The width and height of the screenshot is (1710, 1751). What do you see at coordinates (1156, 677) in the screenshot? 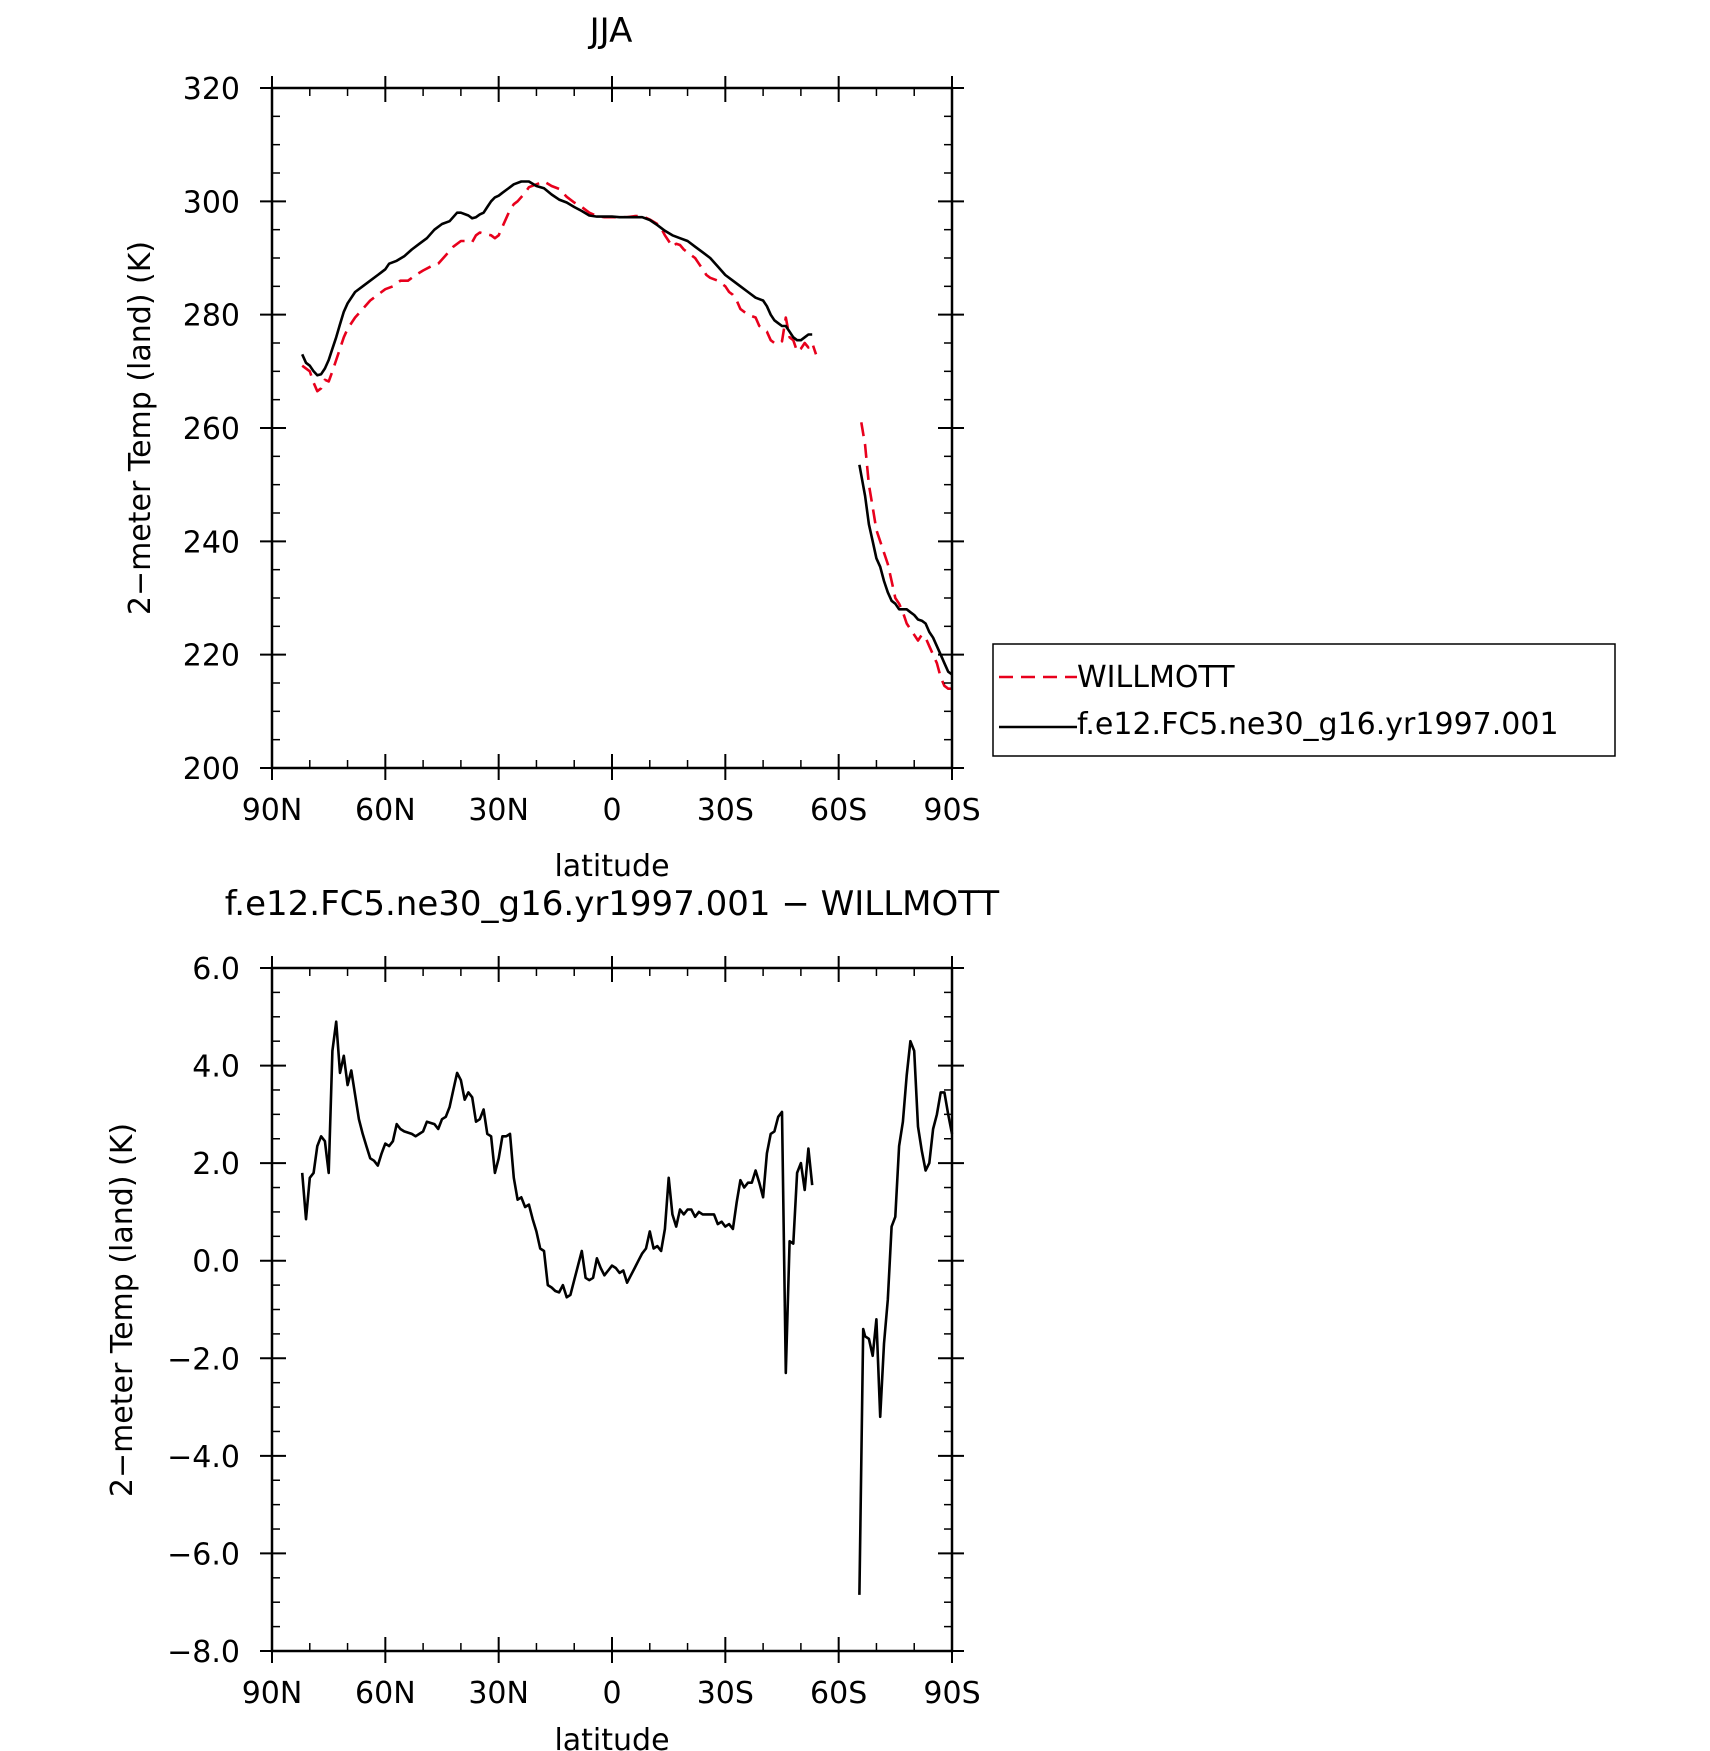
I see `legend-label-willmott: WILLMOTT` at bounding box center [1156, 677].